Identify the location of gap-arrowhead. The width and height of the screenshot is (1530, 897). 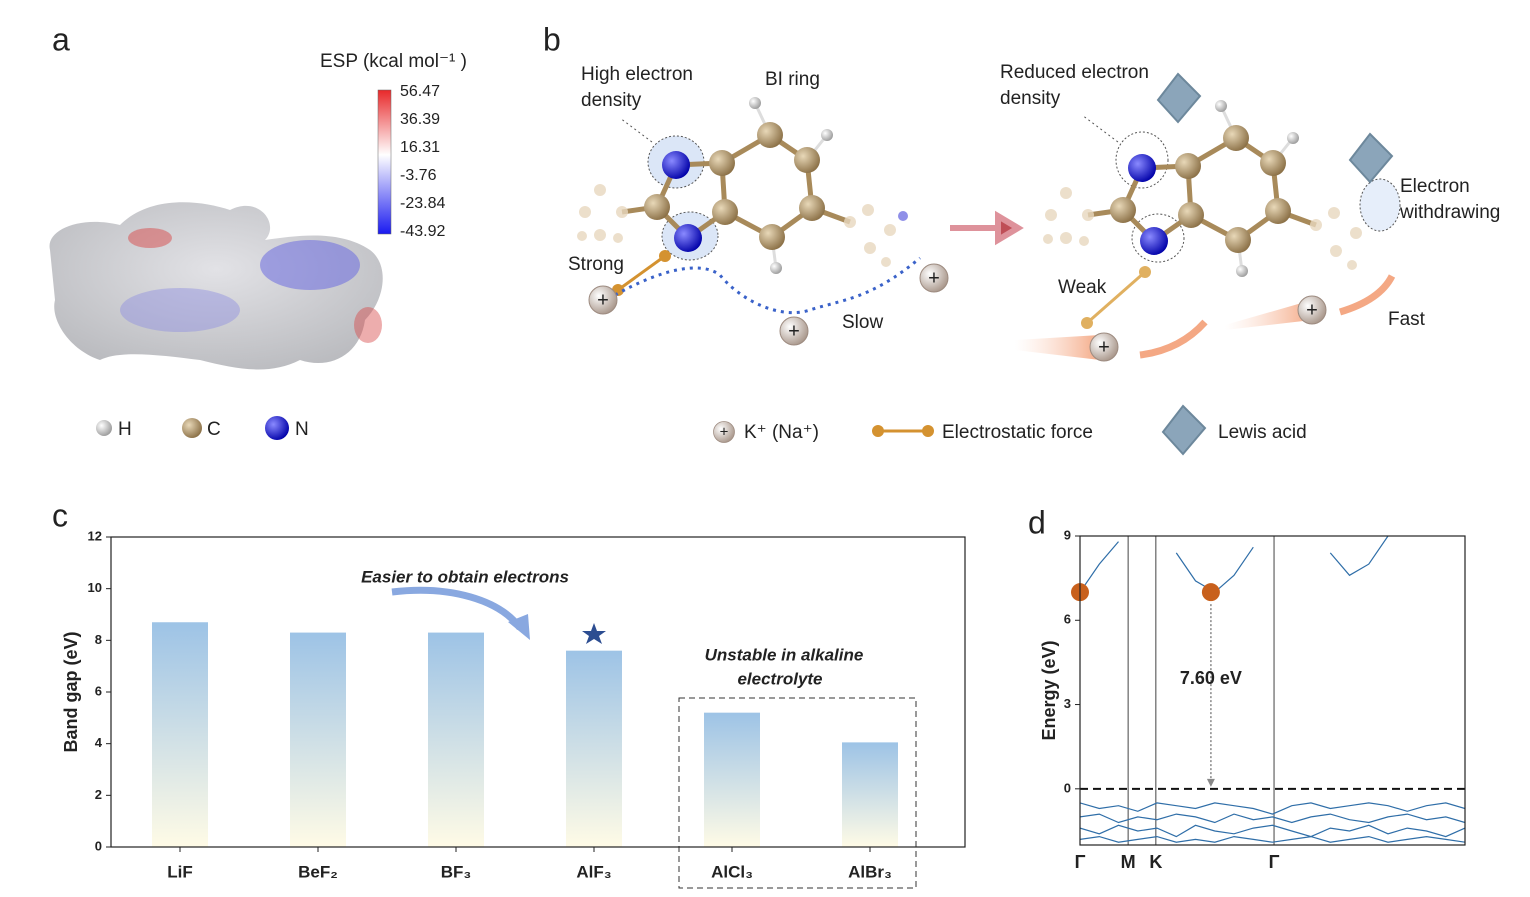
(1210, 782).